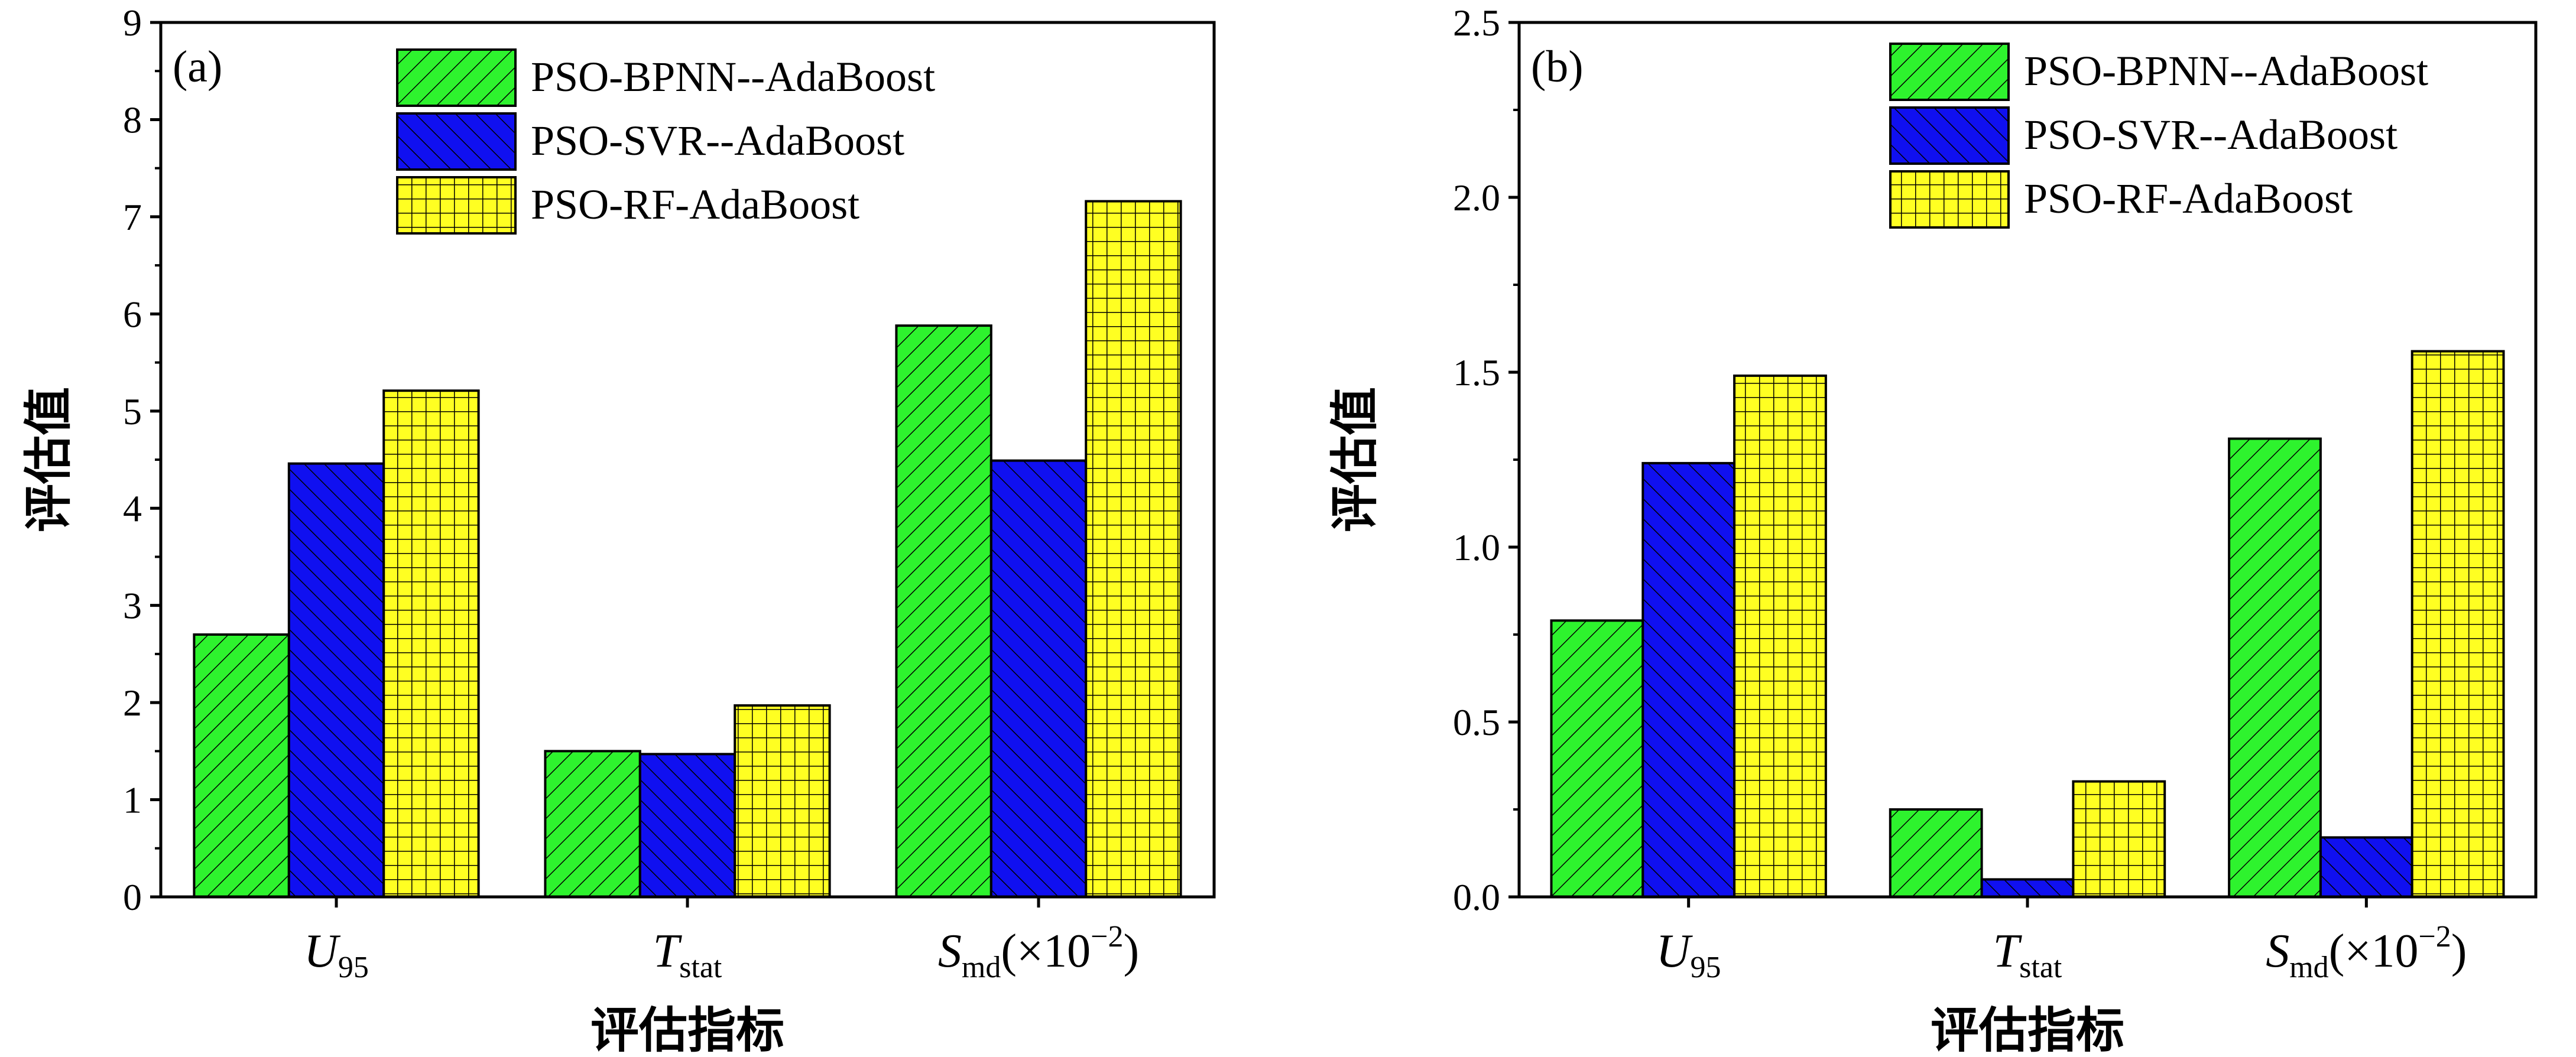 The image size is (2576, 1057). Describe the element at coordinates (1476, 23) in the screenshot. I see `y-tick-label: 2.5` at that location.